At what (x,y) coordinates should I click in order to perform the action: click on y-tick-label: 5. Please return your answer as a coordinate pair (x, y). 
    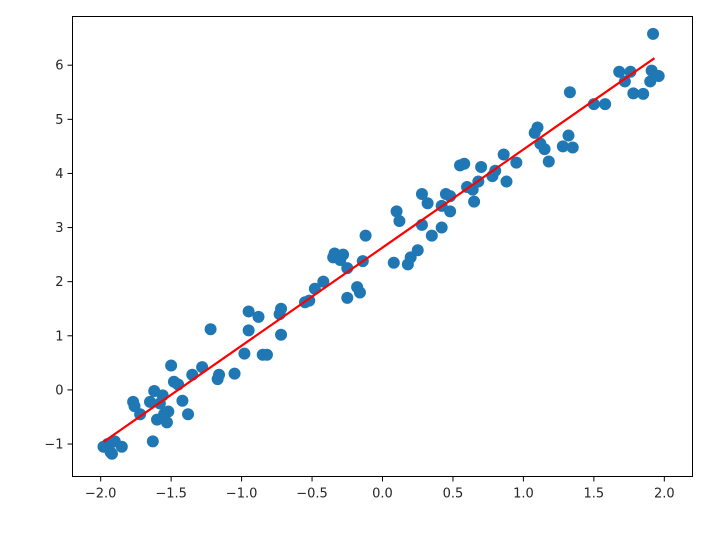
    Looking at the image, I should click on (59, 120).